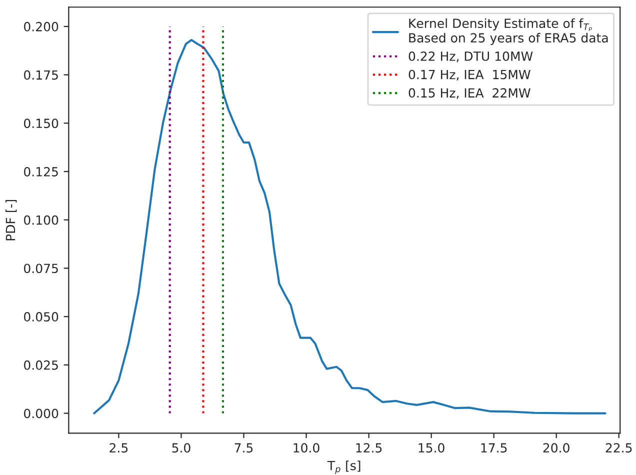 The height and width of the screenshot is (475, 636). I want to click on y-tick-label: 0.000, so click(41, 413).